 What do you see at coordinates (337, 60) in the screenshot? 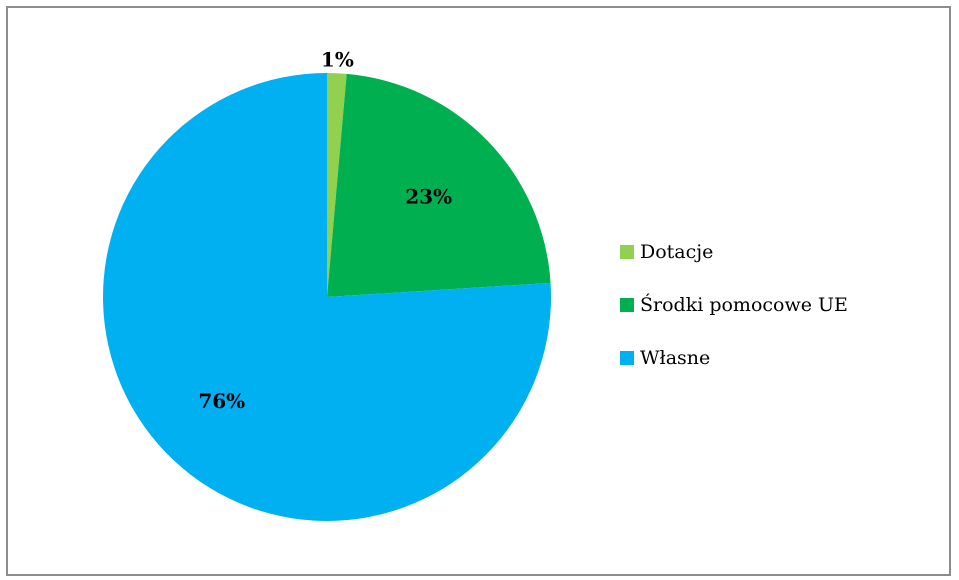
I see `data-label-dotacje: 1%` at bounding box center [337, 60].